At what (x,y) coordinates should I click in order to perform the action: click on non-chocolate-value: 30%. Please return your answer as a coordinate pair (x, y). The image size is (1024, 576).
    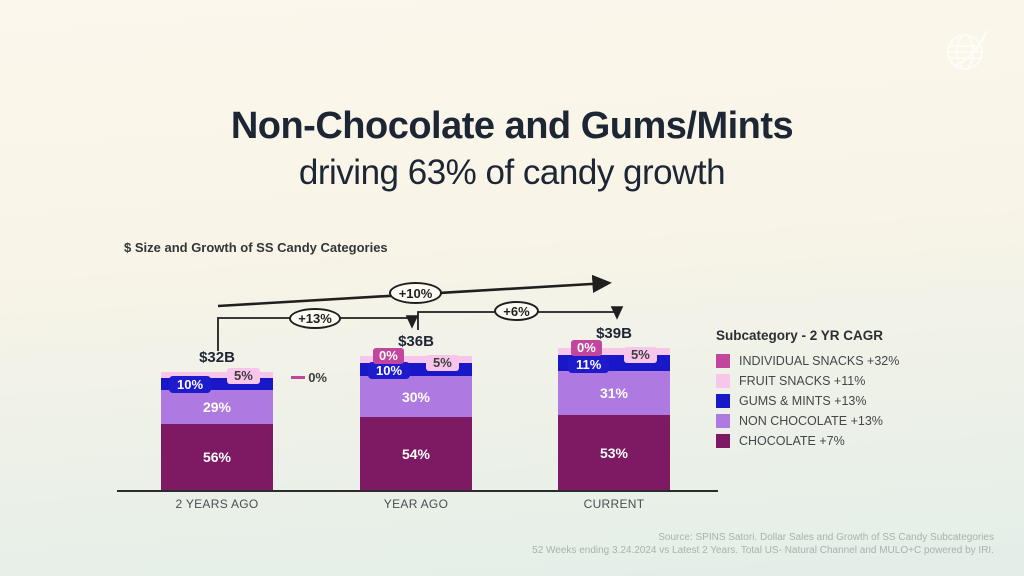
    Looking at the image, I should click on (416, 396).